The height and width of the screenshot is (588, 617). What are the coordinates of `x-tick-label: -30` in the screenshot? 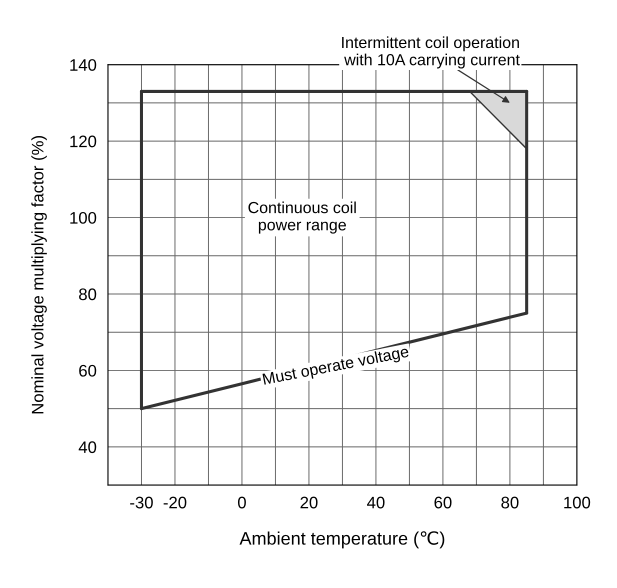 It's located at (141, 502).